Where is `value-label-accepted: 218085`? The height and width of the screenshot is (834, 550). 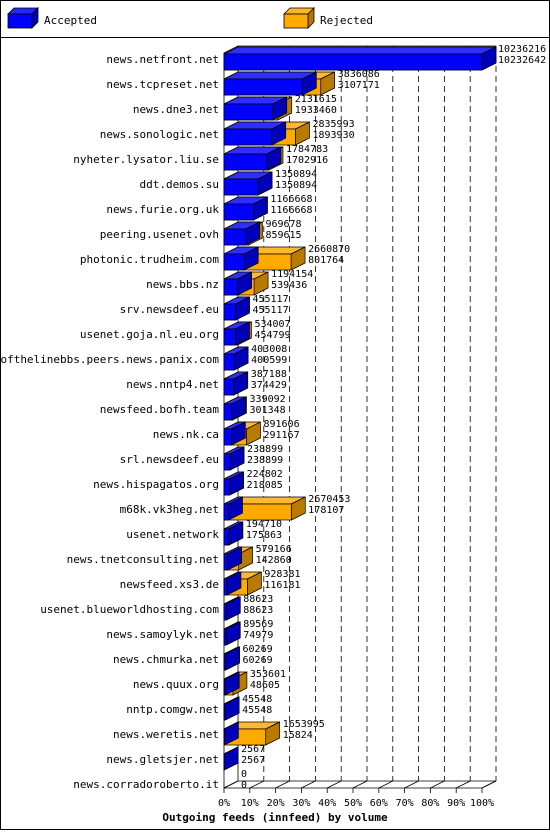
value-label-accepted: 218085 is located at coordinates (265, 485).